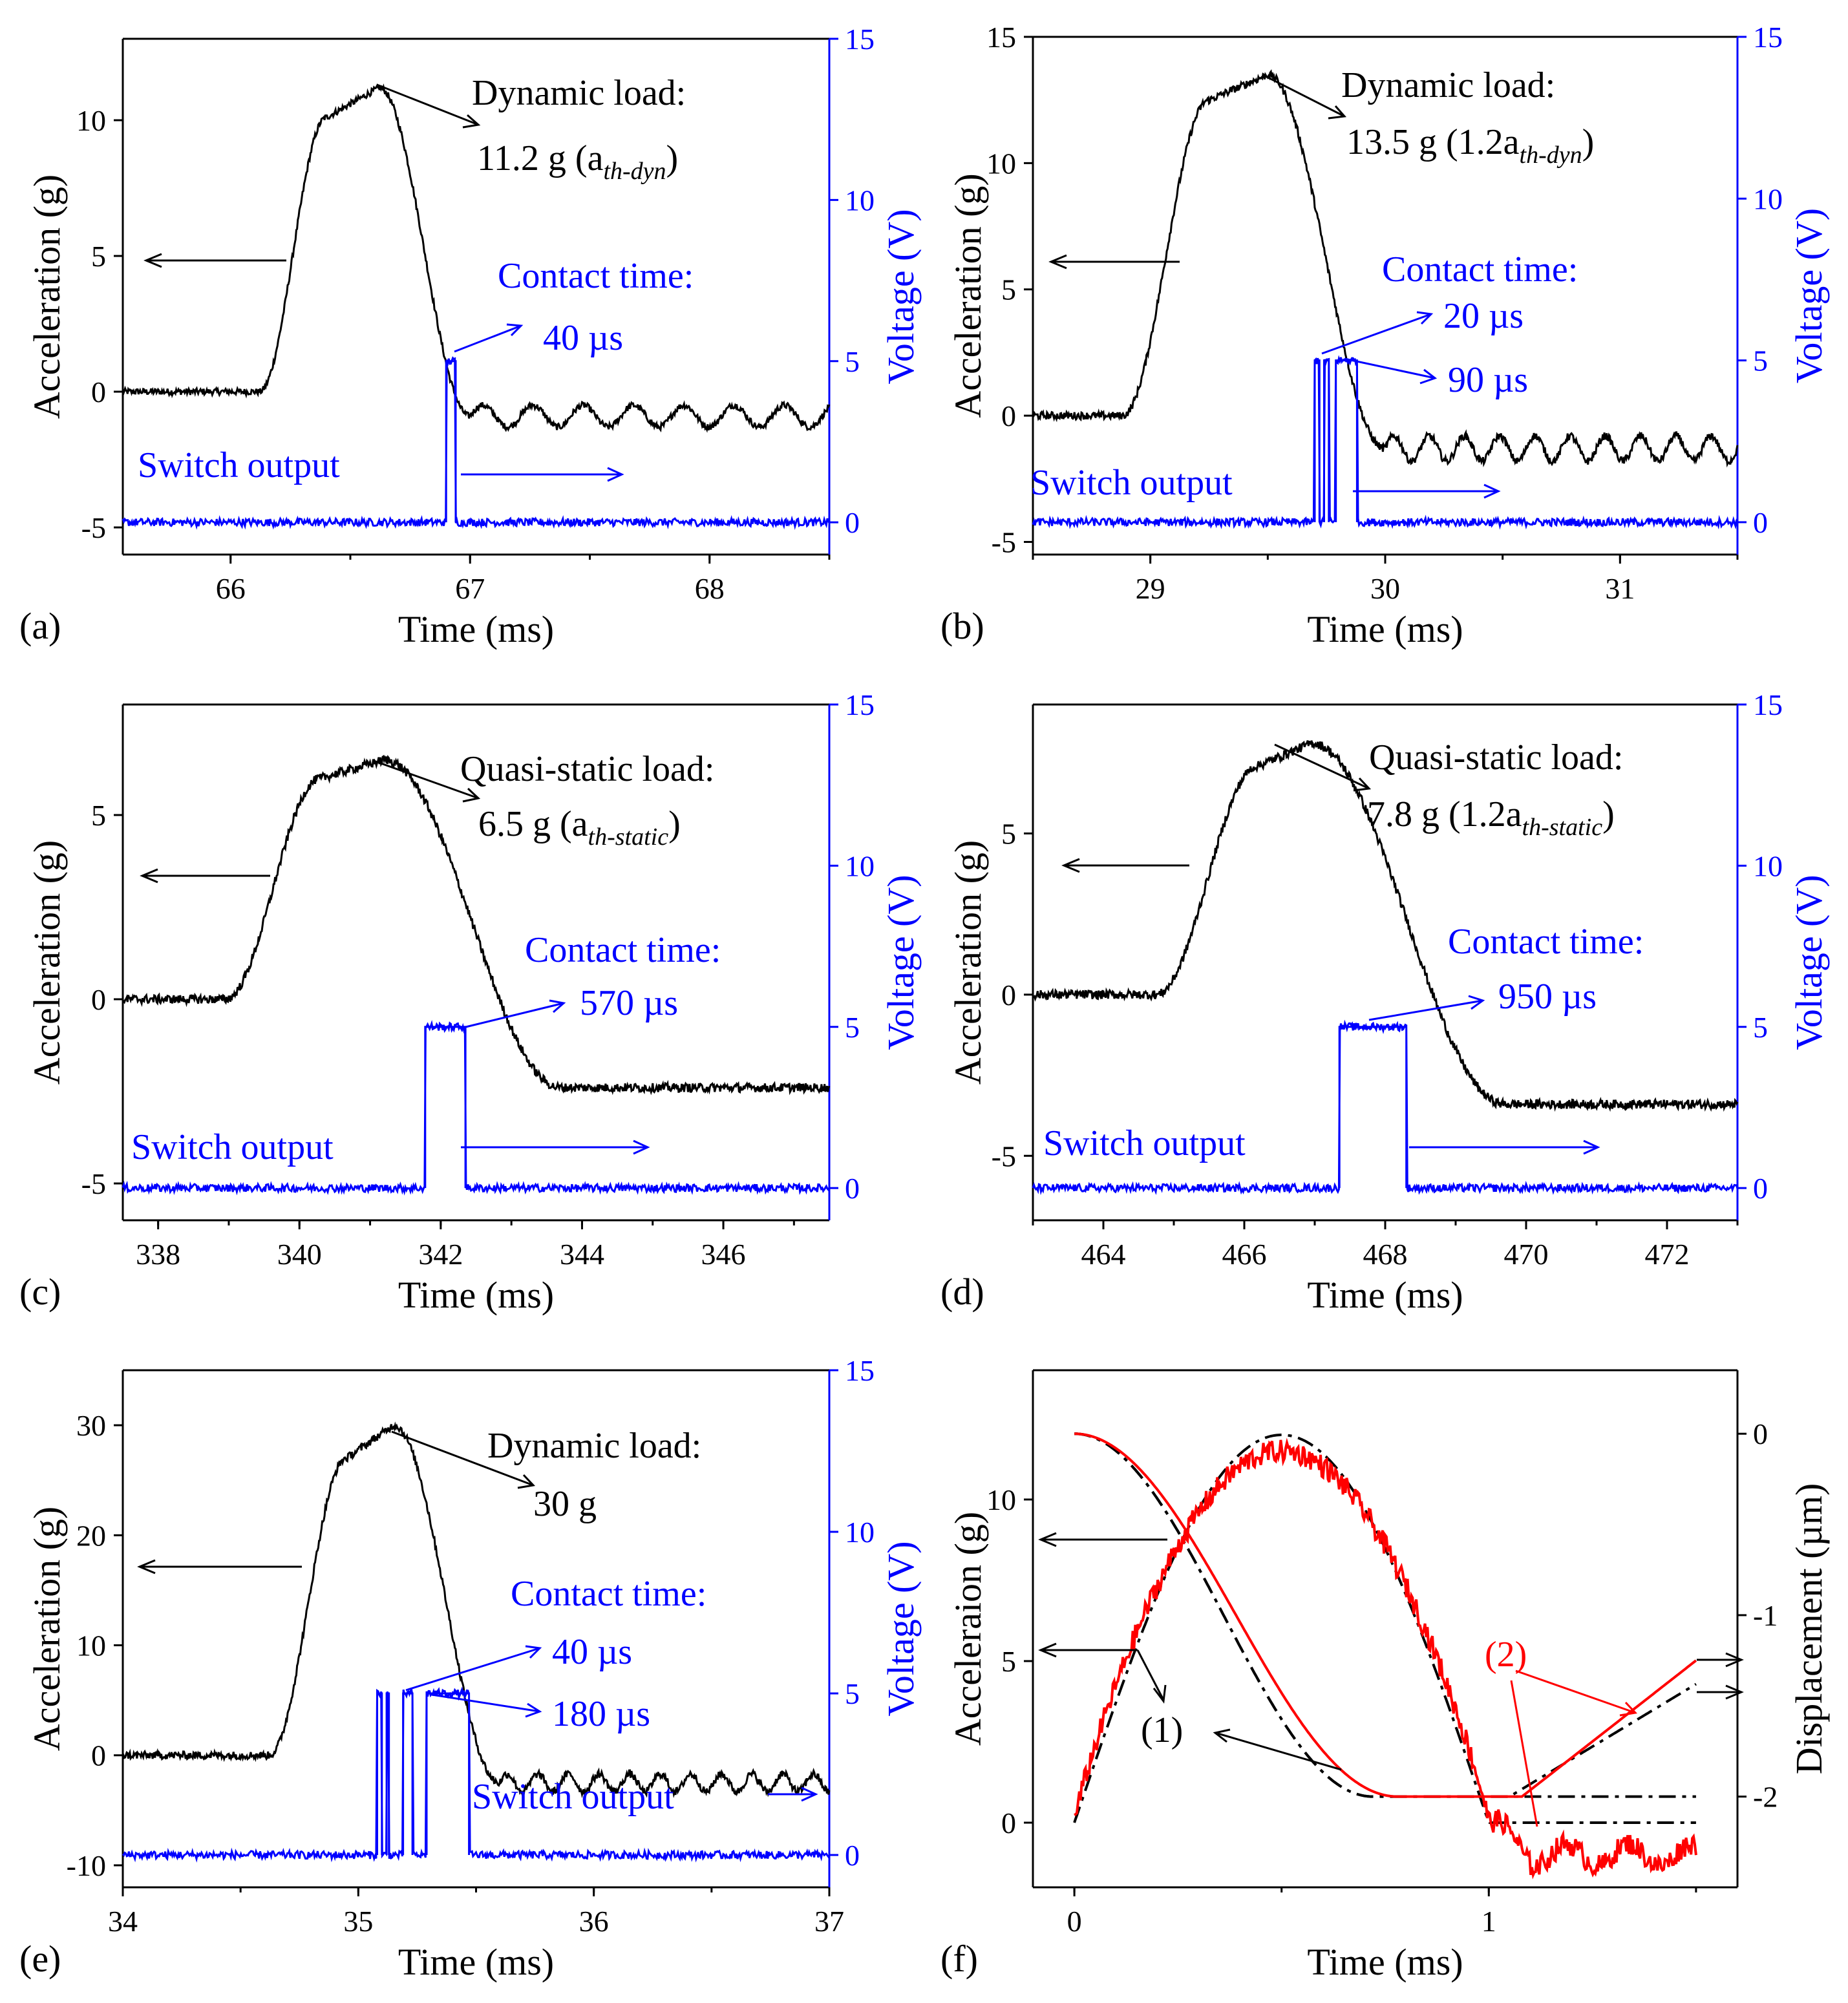  Describe the element at coordinates (86, 1865) in the screenshot. I see `y-tick-label-e: -10` at that location.